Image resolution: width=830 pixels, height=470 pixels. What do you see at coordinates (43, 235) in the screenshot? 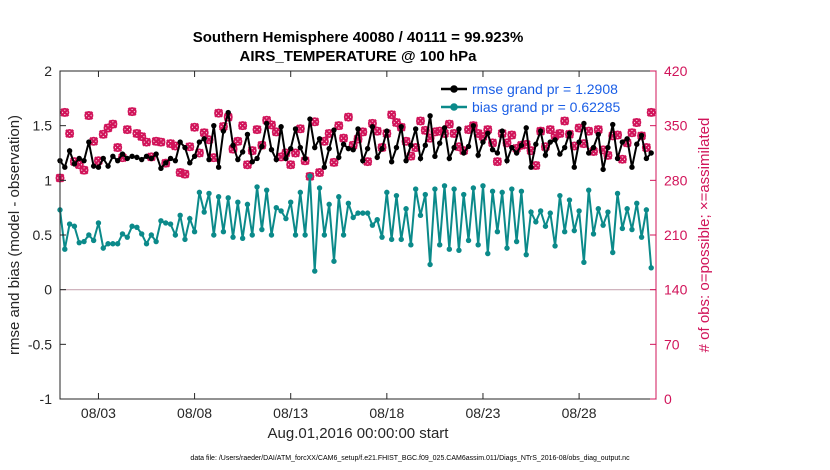
I see `y-tick-label: 0.5` at bounding box center [43, 235].